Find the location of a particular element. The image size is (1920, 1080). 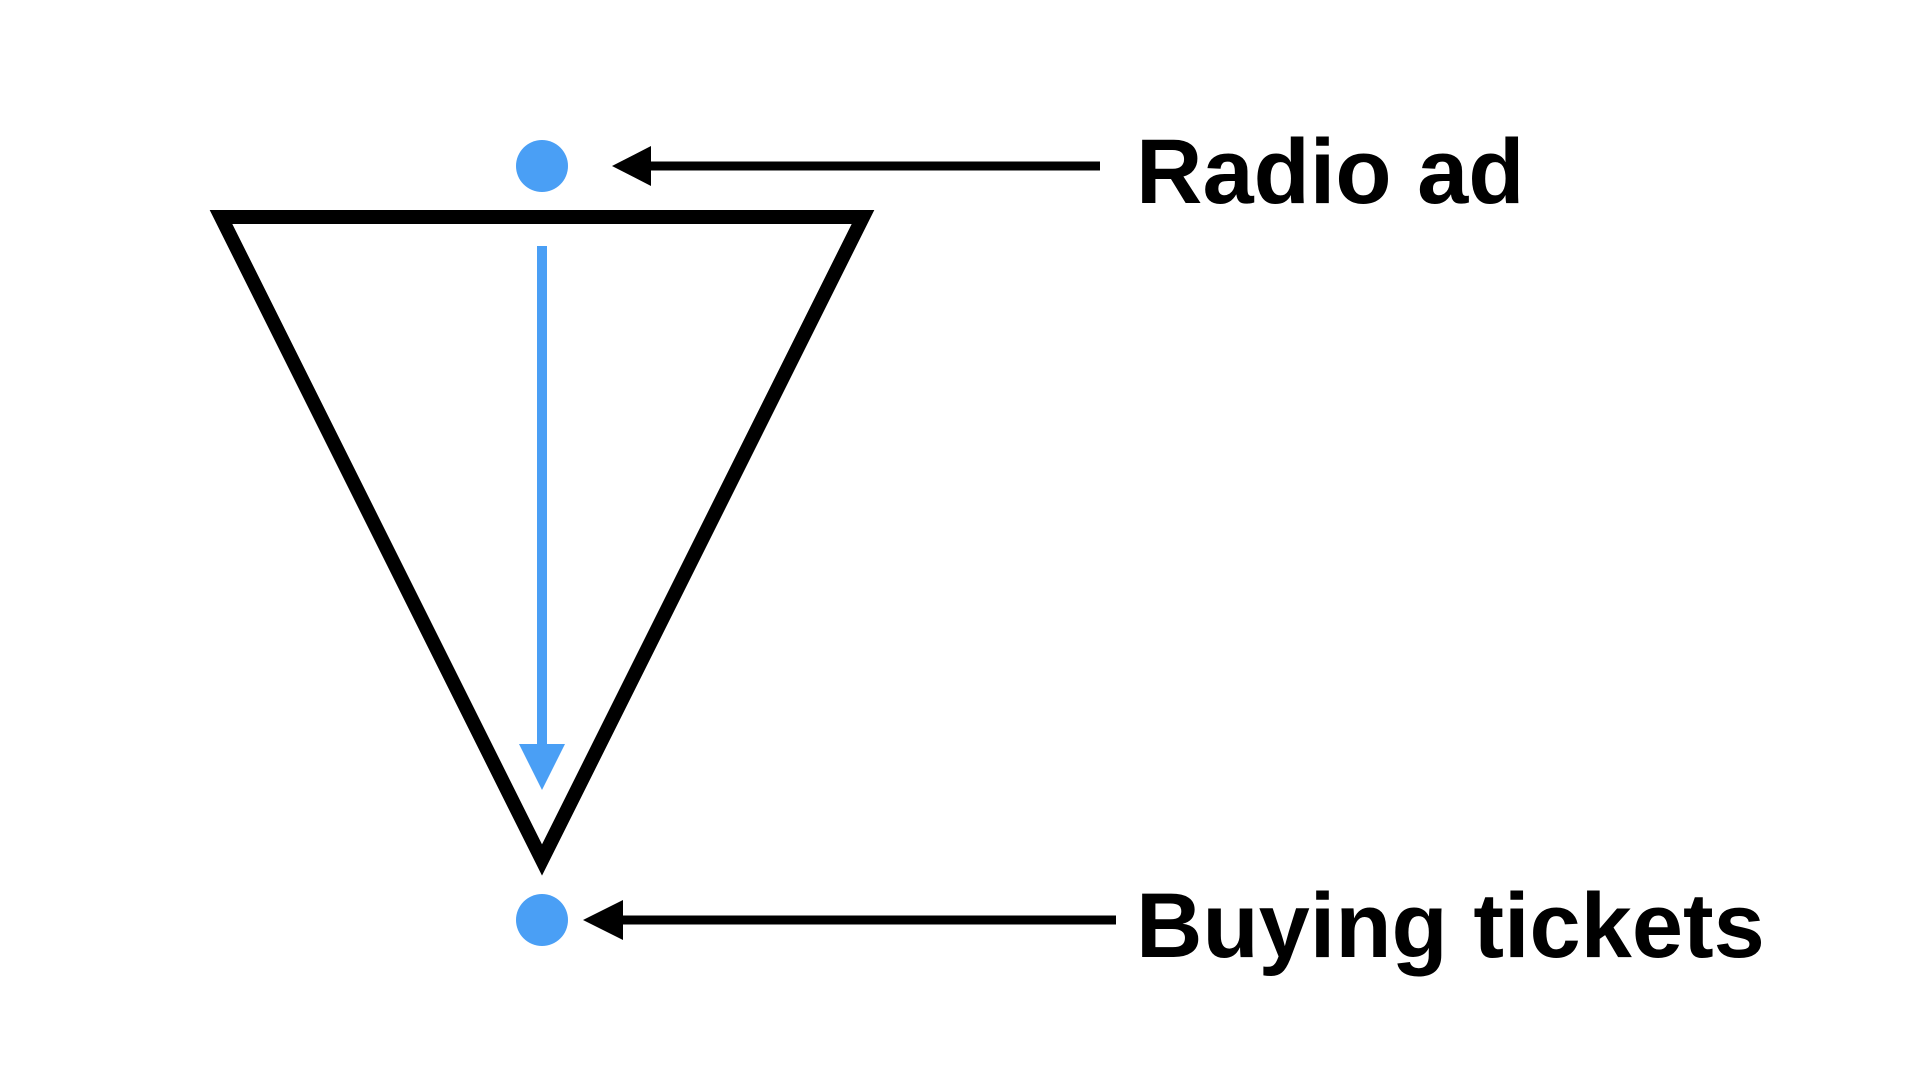

top-stage-label: Radio ad is located at coordinates (1330, 172).